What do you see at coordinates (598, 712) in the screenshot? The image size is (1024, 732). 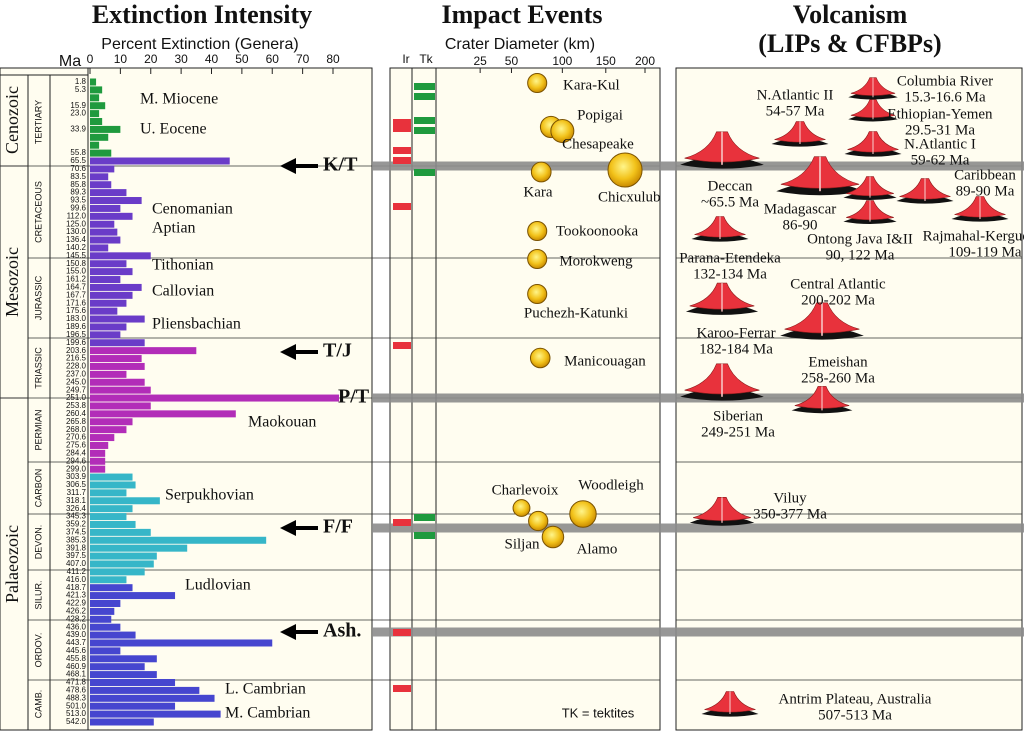 I see `note: TK = tektites` at bounding box center [598, 712].